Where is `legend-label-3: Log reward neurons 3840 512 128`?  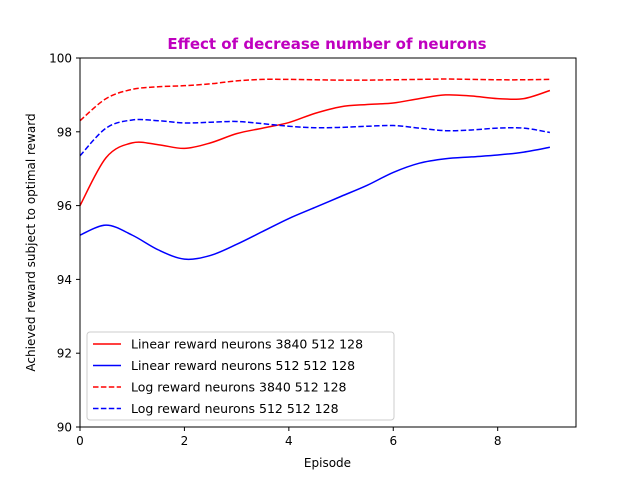
legend-label-3: Log reward neurons 3840 512 128 is located at coordinates (239, 387).